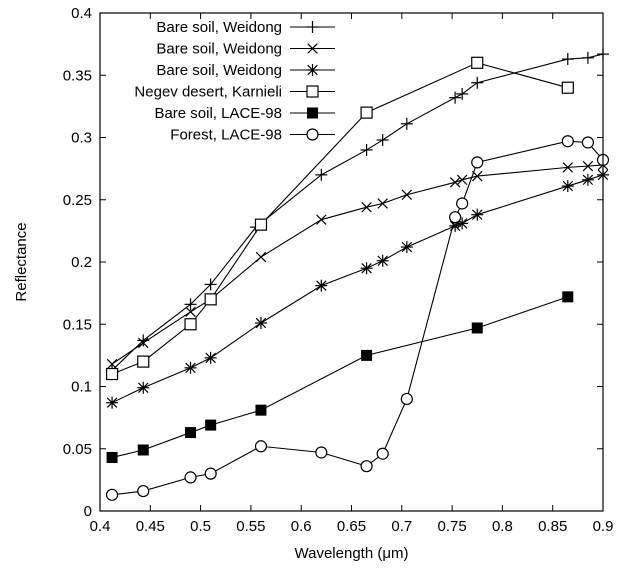 The image size is (617, 572). Describe the element at coordinates (301, 526) in the screenshot. I see `x-tick-label: 0.6` at that location.